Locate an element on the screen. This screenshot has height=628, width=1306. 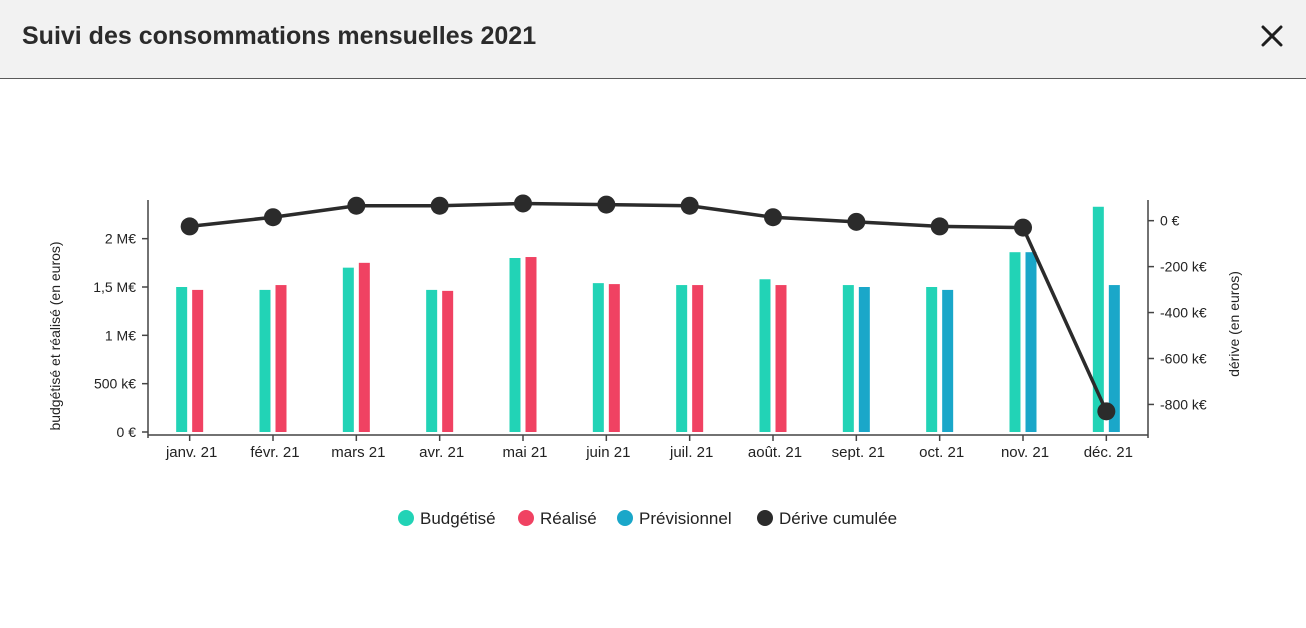
legend-label: Réalisé is located at coordinates (568, 518).